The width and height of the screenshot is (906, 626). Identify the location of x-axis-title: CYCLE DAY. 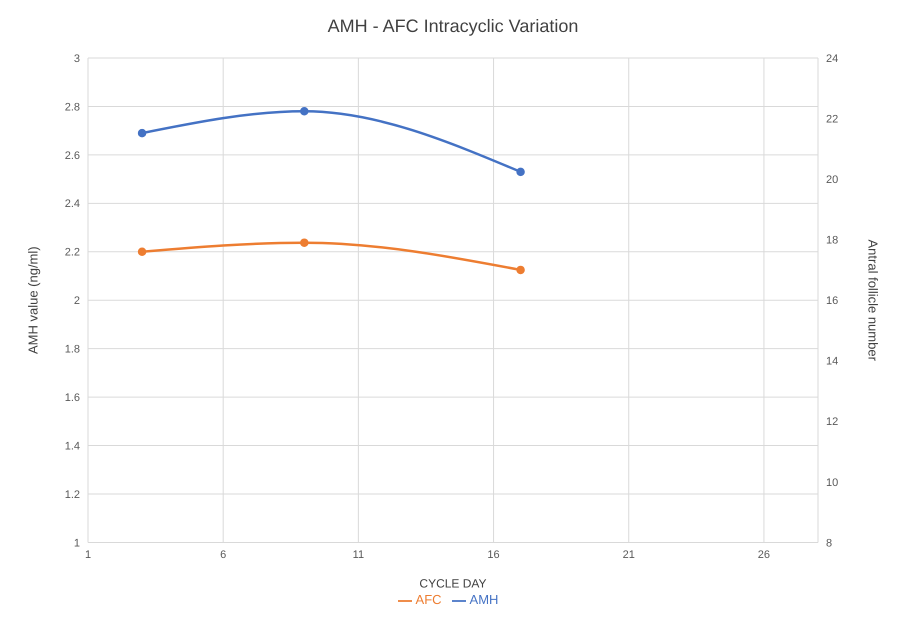
(453, 583).